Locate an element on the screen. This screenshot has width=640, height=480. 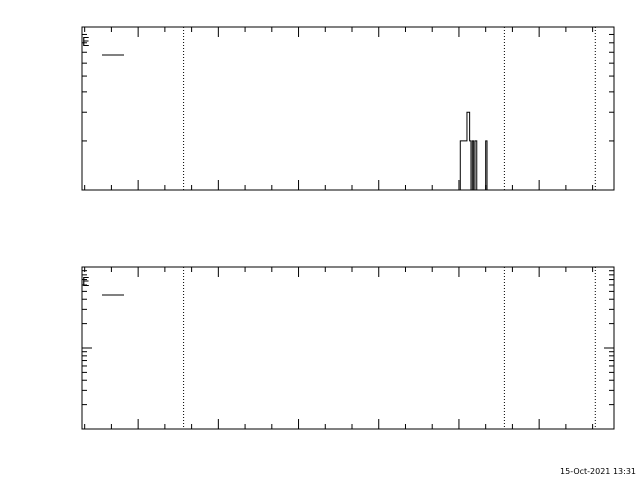
footer-timestamp: 15-Oct-2021 13:31 is located at coordinates (598, 471).